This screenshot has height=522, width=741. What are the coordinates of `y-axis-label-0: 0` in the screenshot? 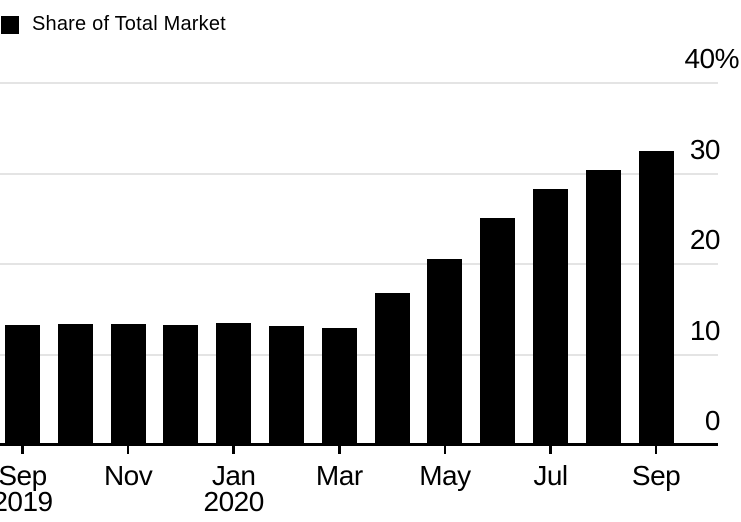 It's located at (712, 420).